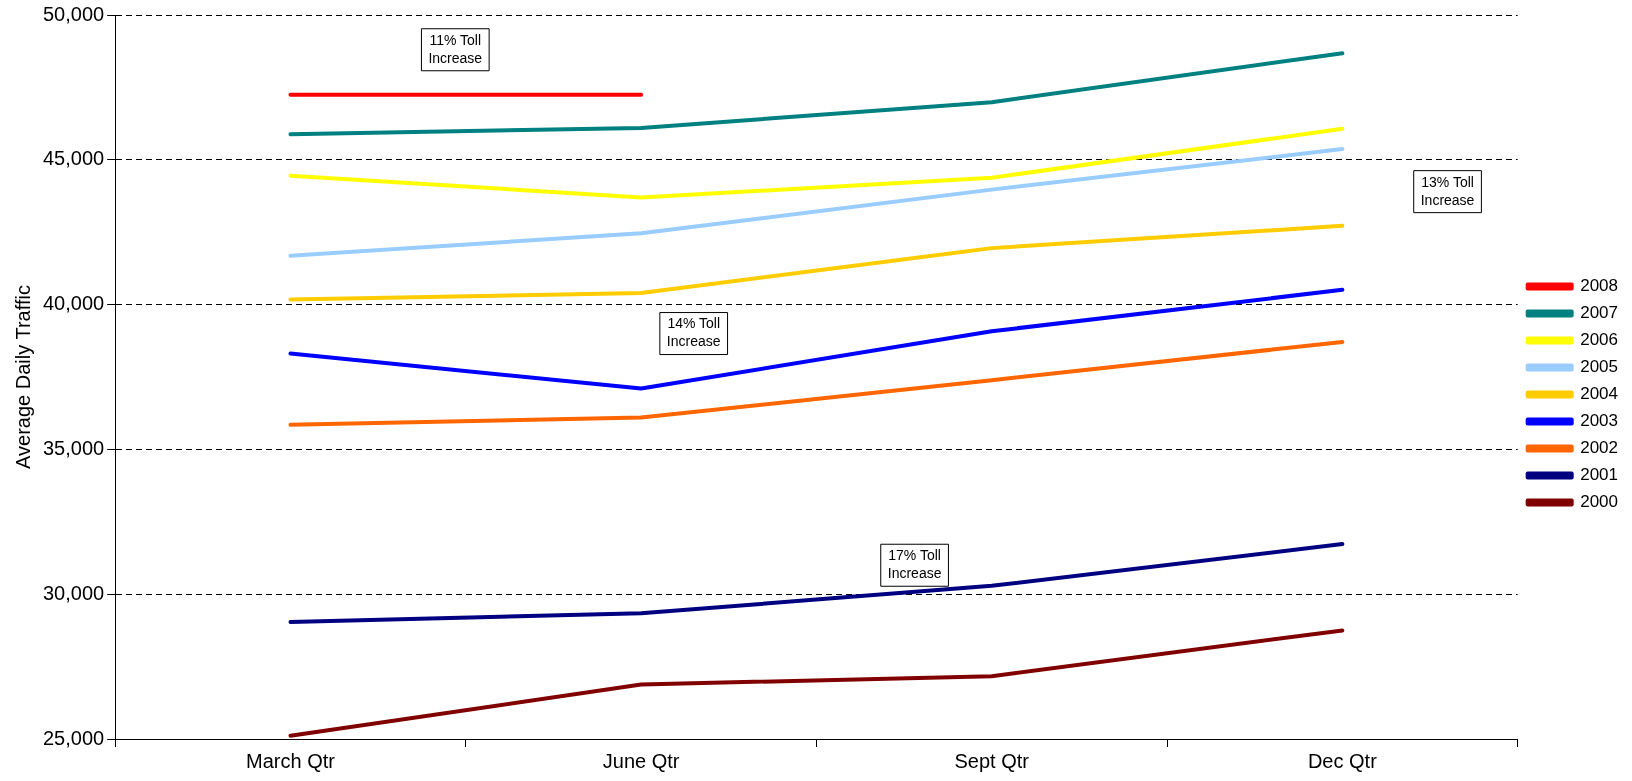  Describe the element at coordinates (74, 158) in the screenshot. I see `y-tick-label: 45,000` at that location.